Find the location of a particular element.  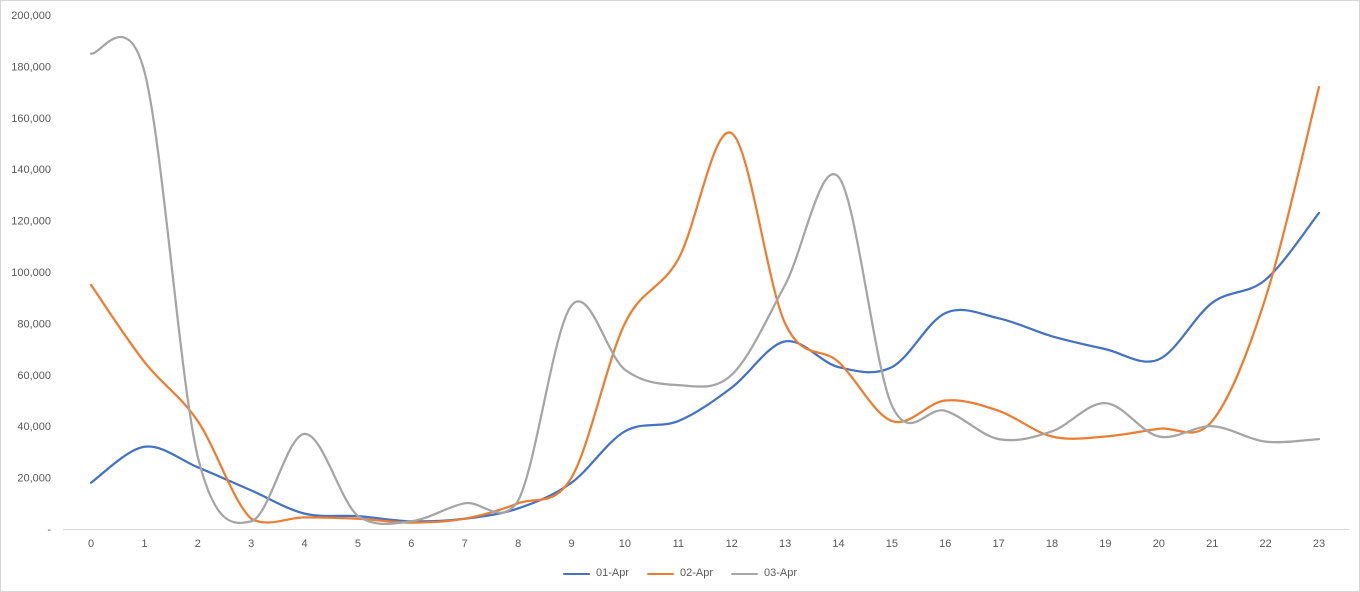

x-axis-tick-label: 10 is located at coordinates (625, 544).